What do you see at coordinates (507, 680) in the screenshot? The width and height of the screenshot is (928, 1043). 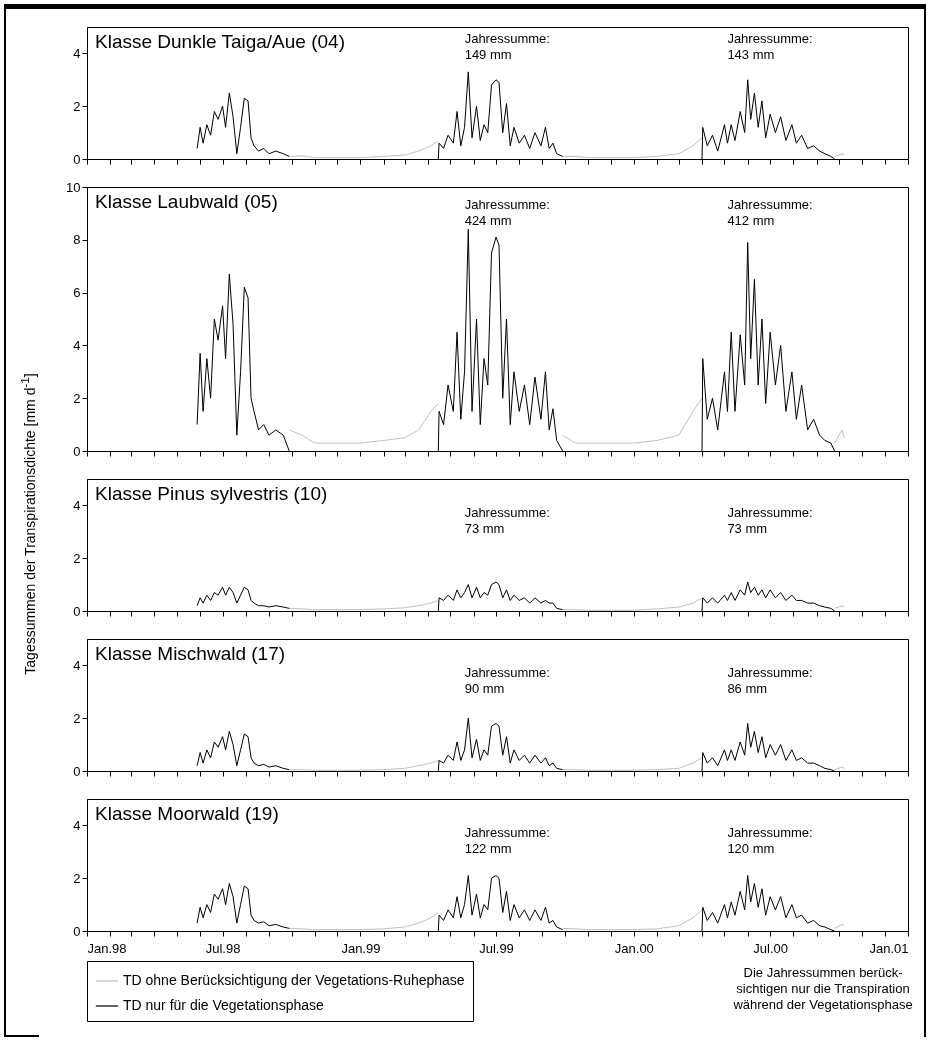 I see `annotation: Jahressumme: 90 mm` at bounding box center [507, 680].